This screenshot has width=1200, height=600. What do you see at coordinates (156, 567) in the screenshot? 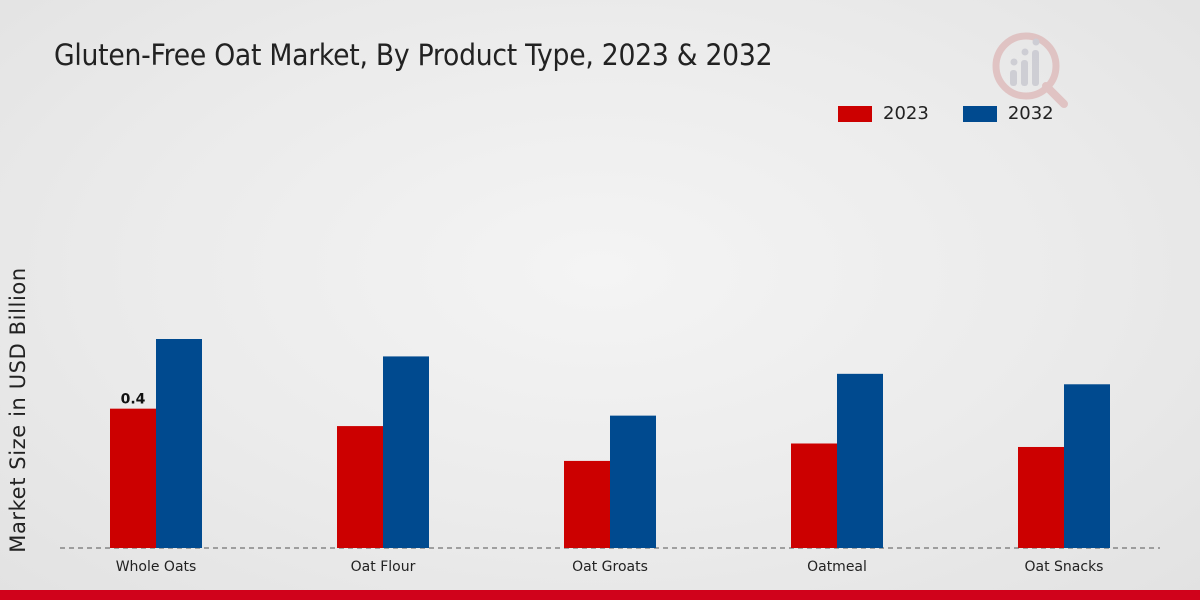
I see `x-tick-label-whole-oats: Whole Oats` at bounding box center [156, 567].